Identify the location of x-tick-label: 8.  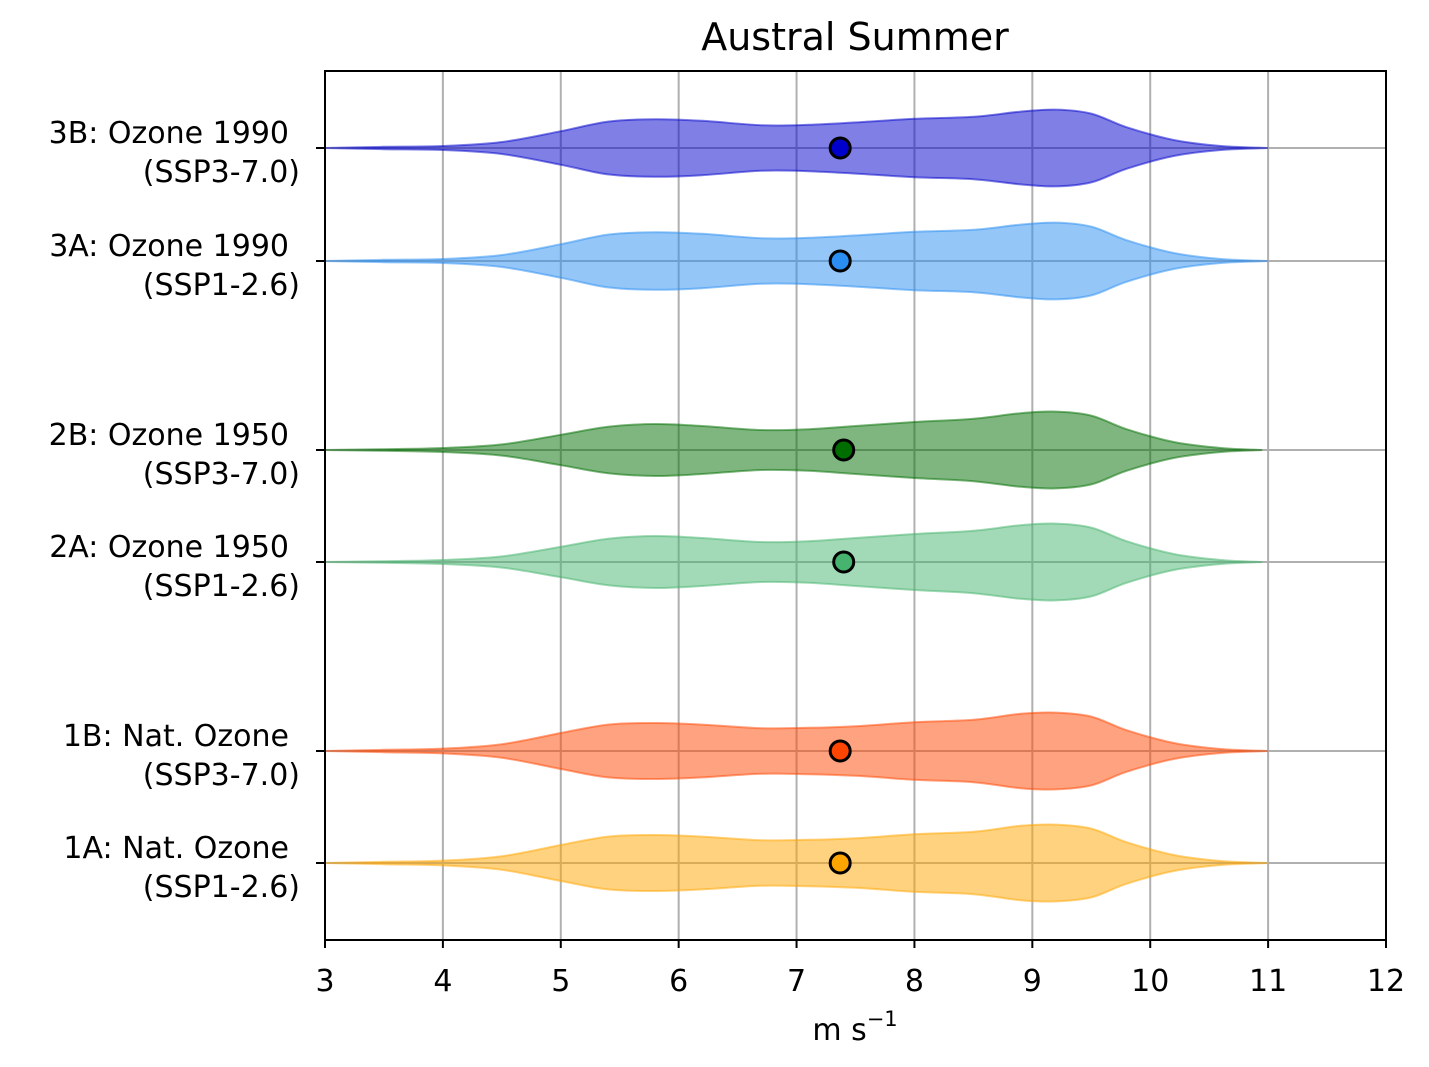
(914, 981).